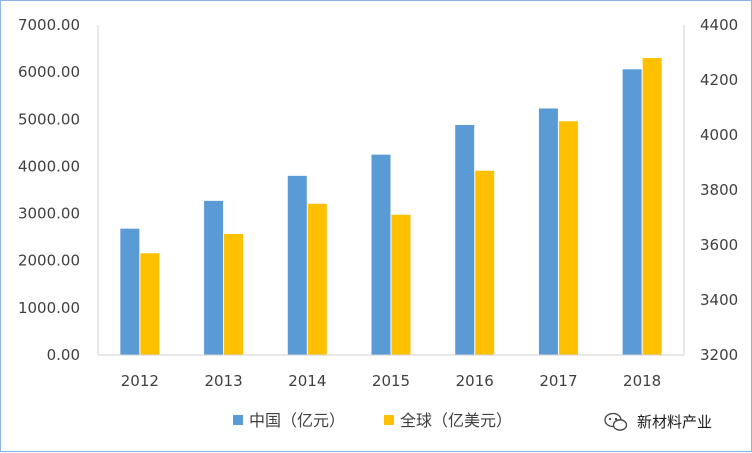 This screenshot has height=453, width=752. I want to click on right-tick-label: 3800, so click(719, 190).